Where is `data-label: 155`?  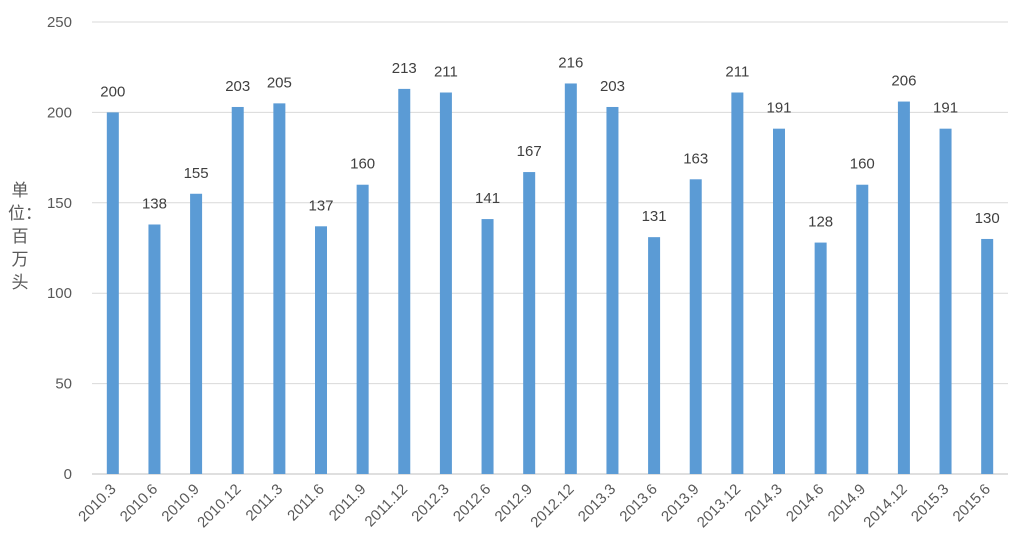
data-label: 155 is located at coordinates (196, 173).